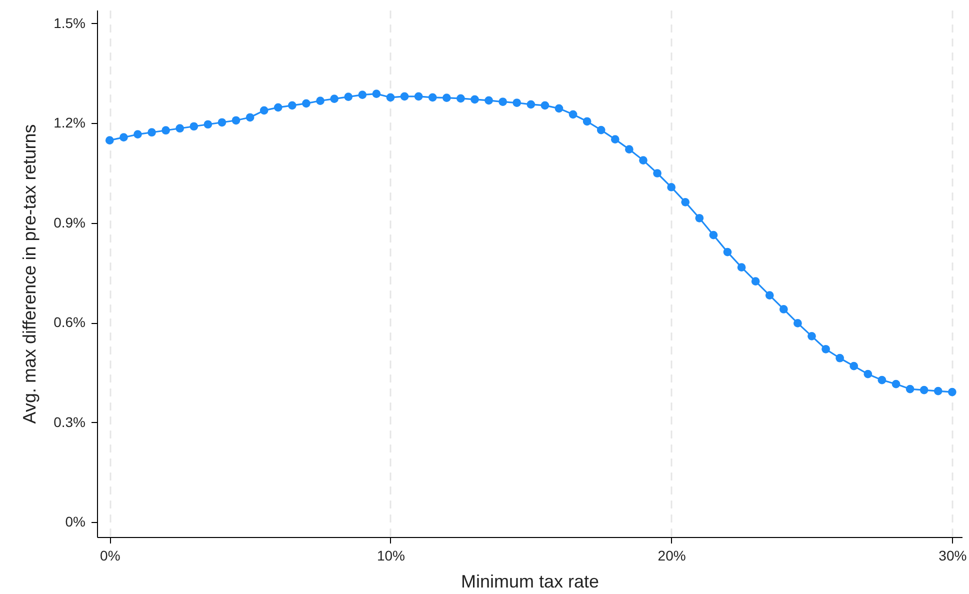  Describe the element at coordinates (952, 556) in the screenshot. I see `x-tick-label: 30%` at that location.